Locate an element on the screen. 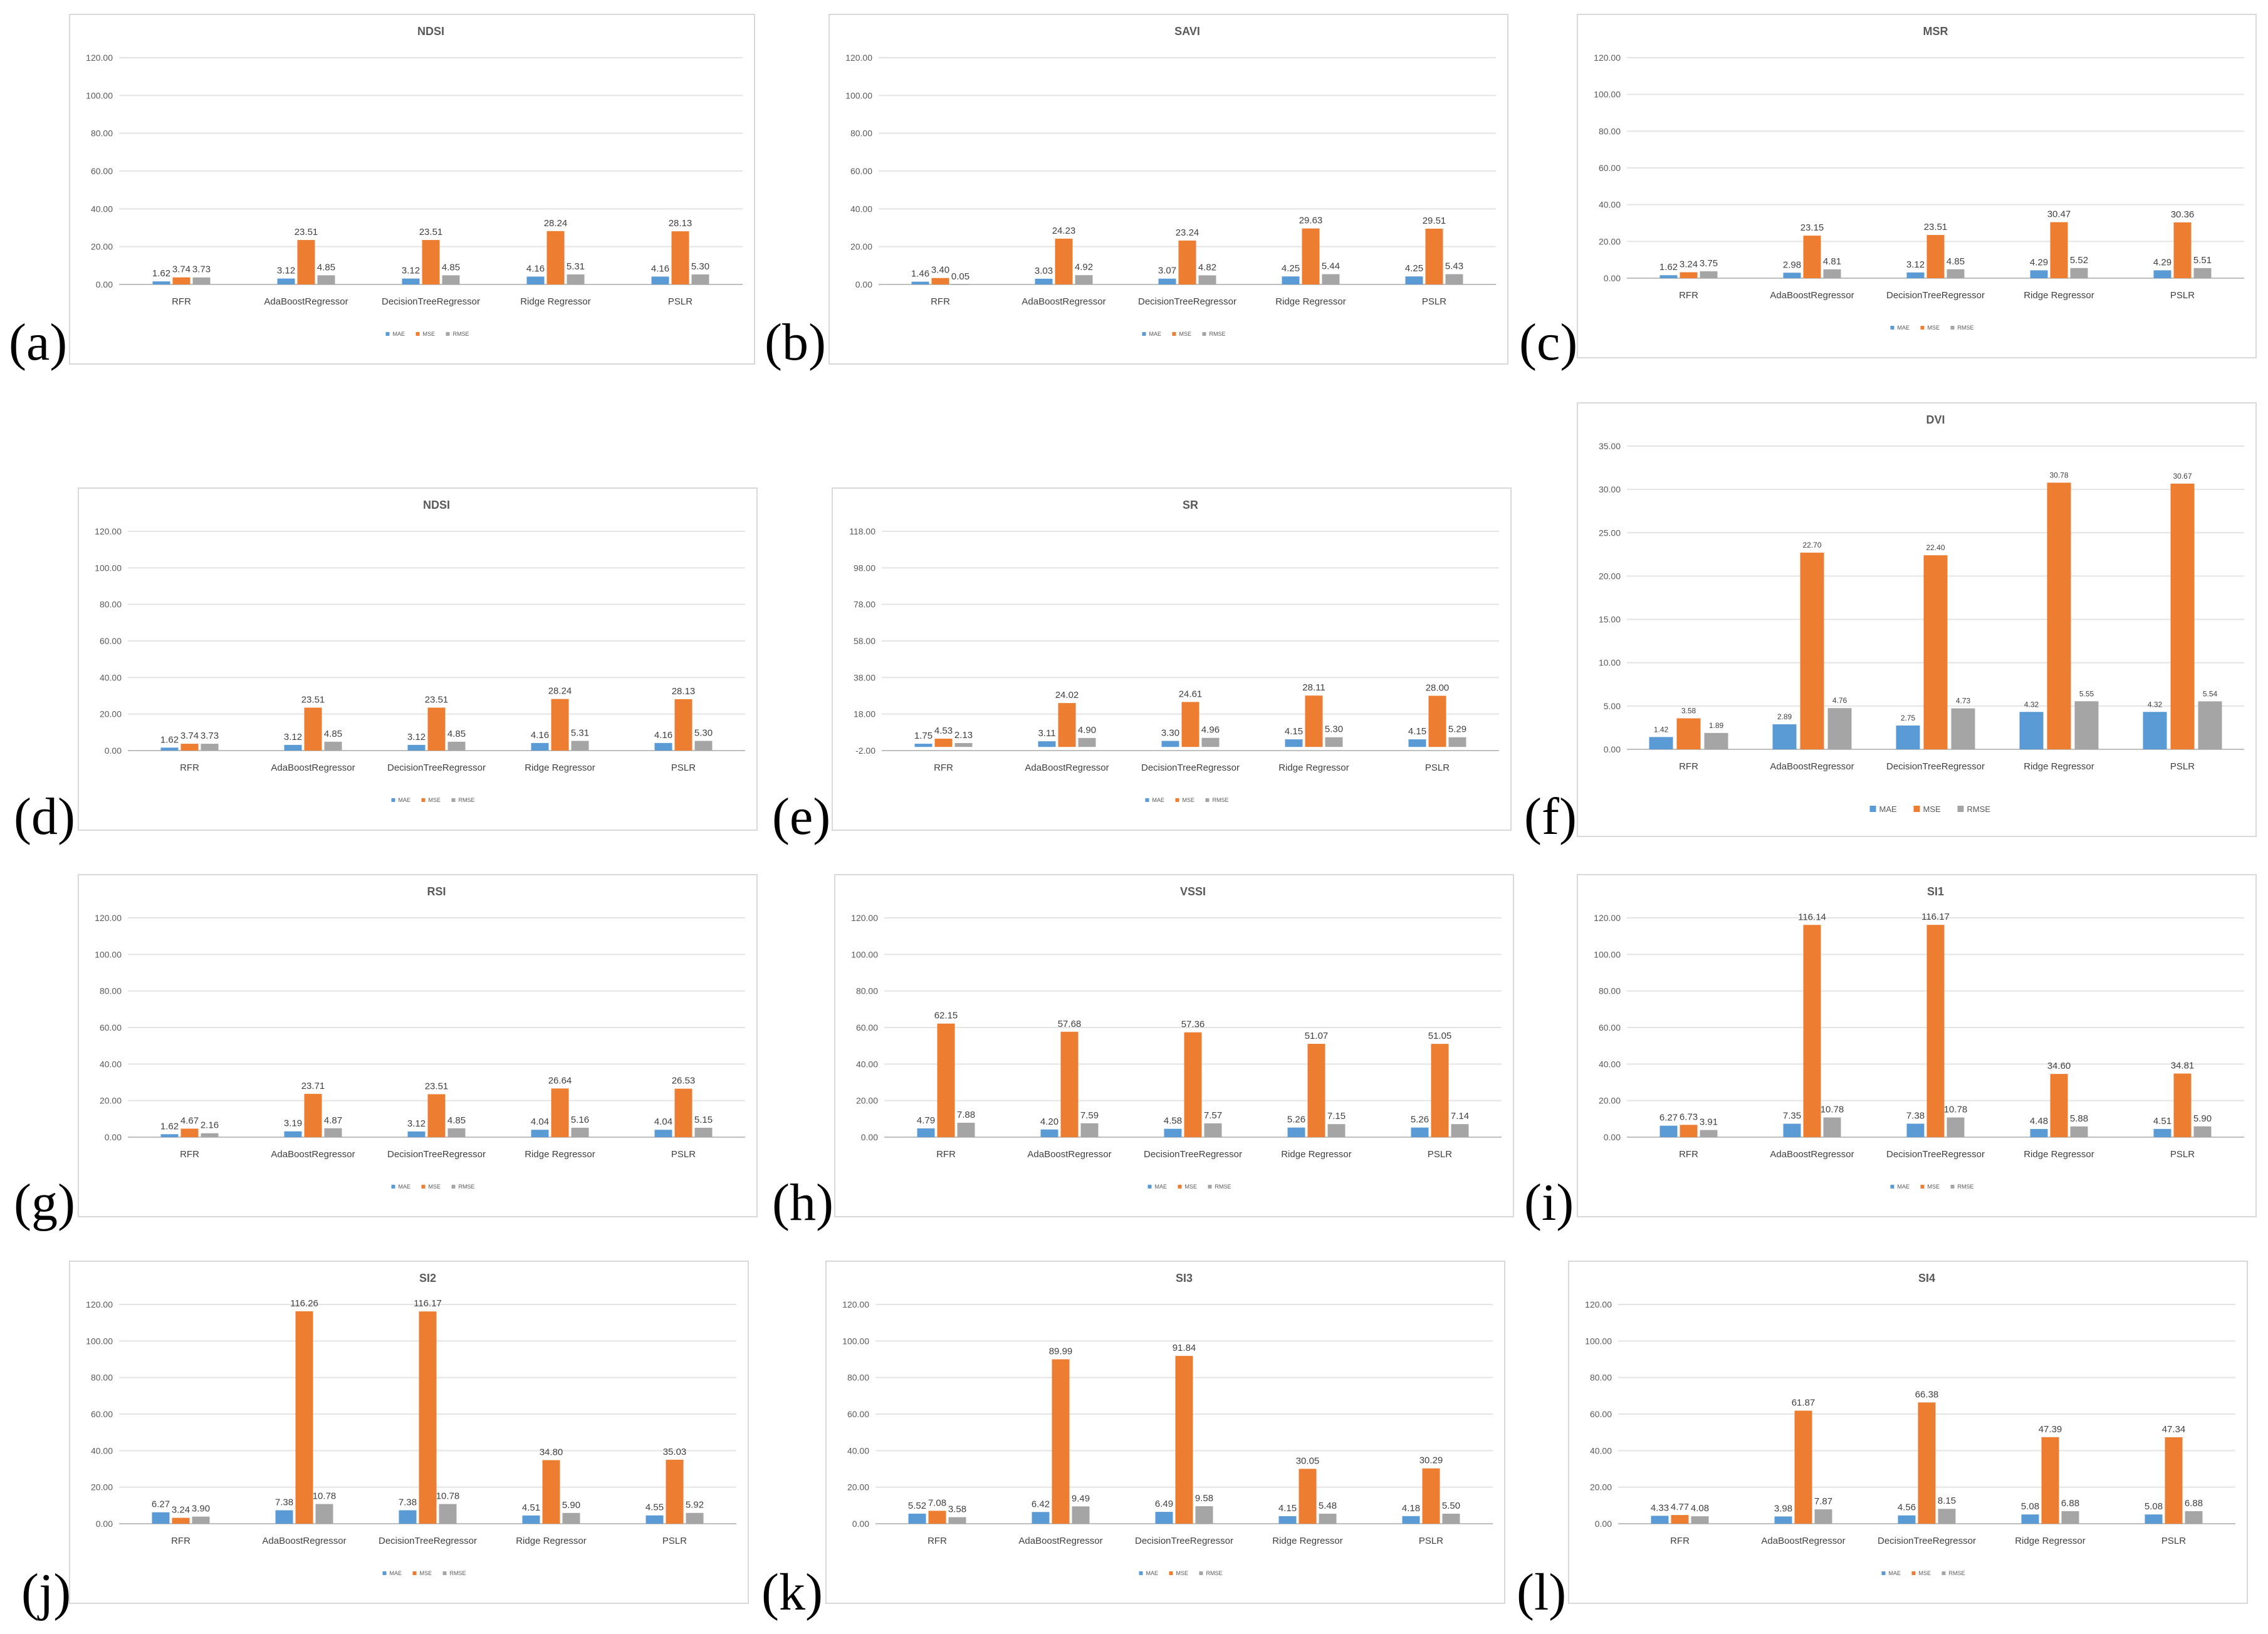 The height and width of the screenshot is (1634, 2268). y-tick-label: 100.00 is located at coordinates (858, 95).